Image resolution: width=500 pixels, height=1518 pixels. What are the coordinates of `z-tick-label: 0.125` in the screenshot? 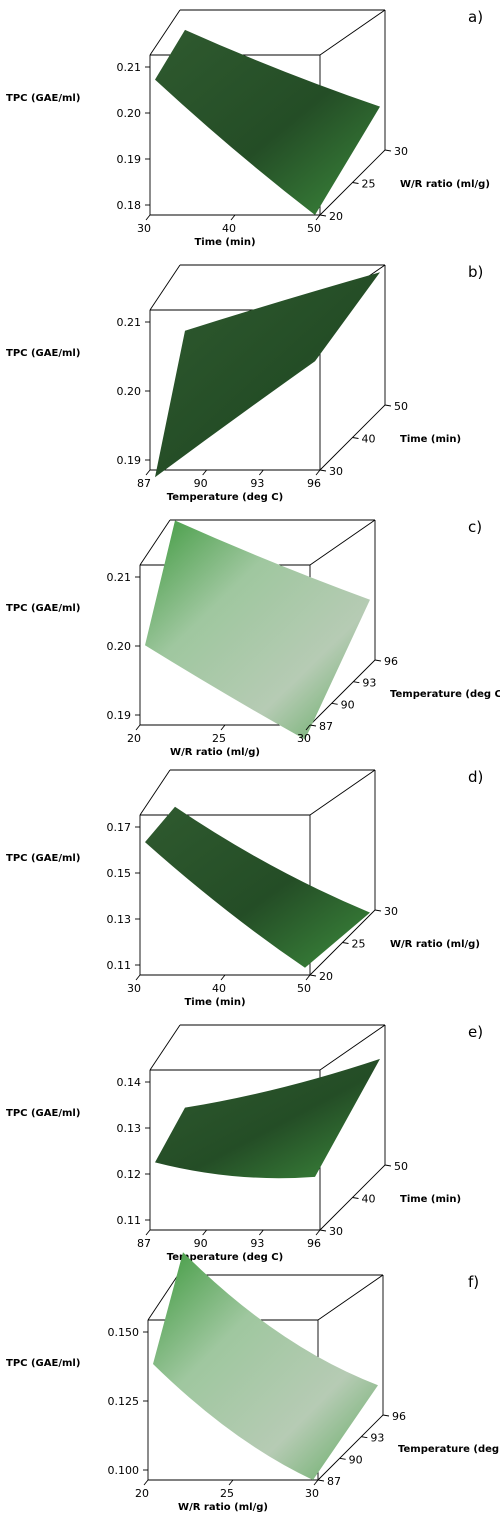 It's located at (124, 1401).